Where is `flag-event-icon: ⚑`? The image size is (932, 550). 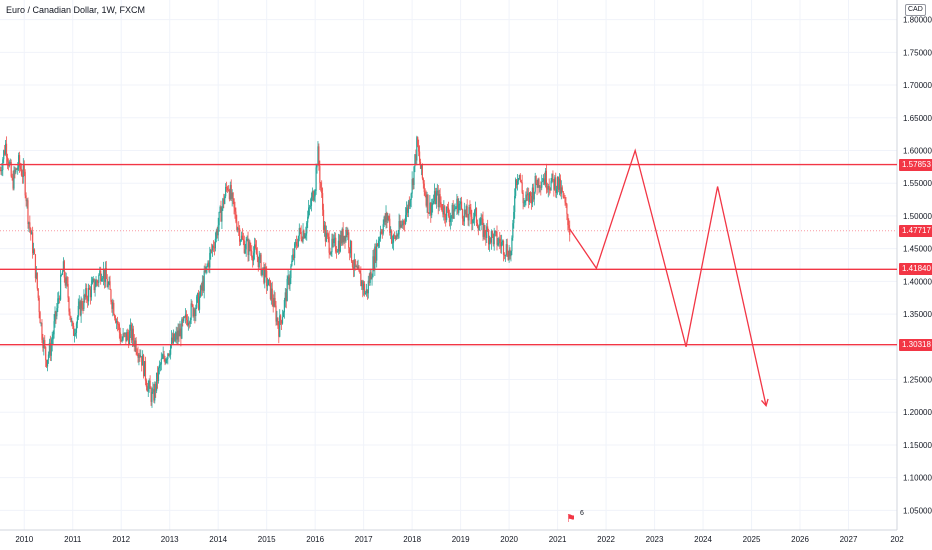
flag-event-icon: ⚑ is located at coordinates (571, 519).